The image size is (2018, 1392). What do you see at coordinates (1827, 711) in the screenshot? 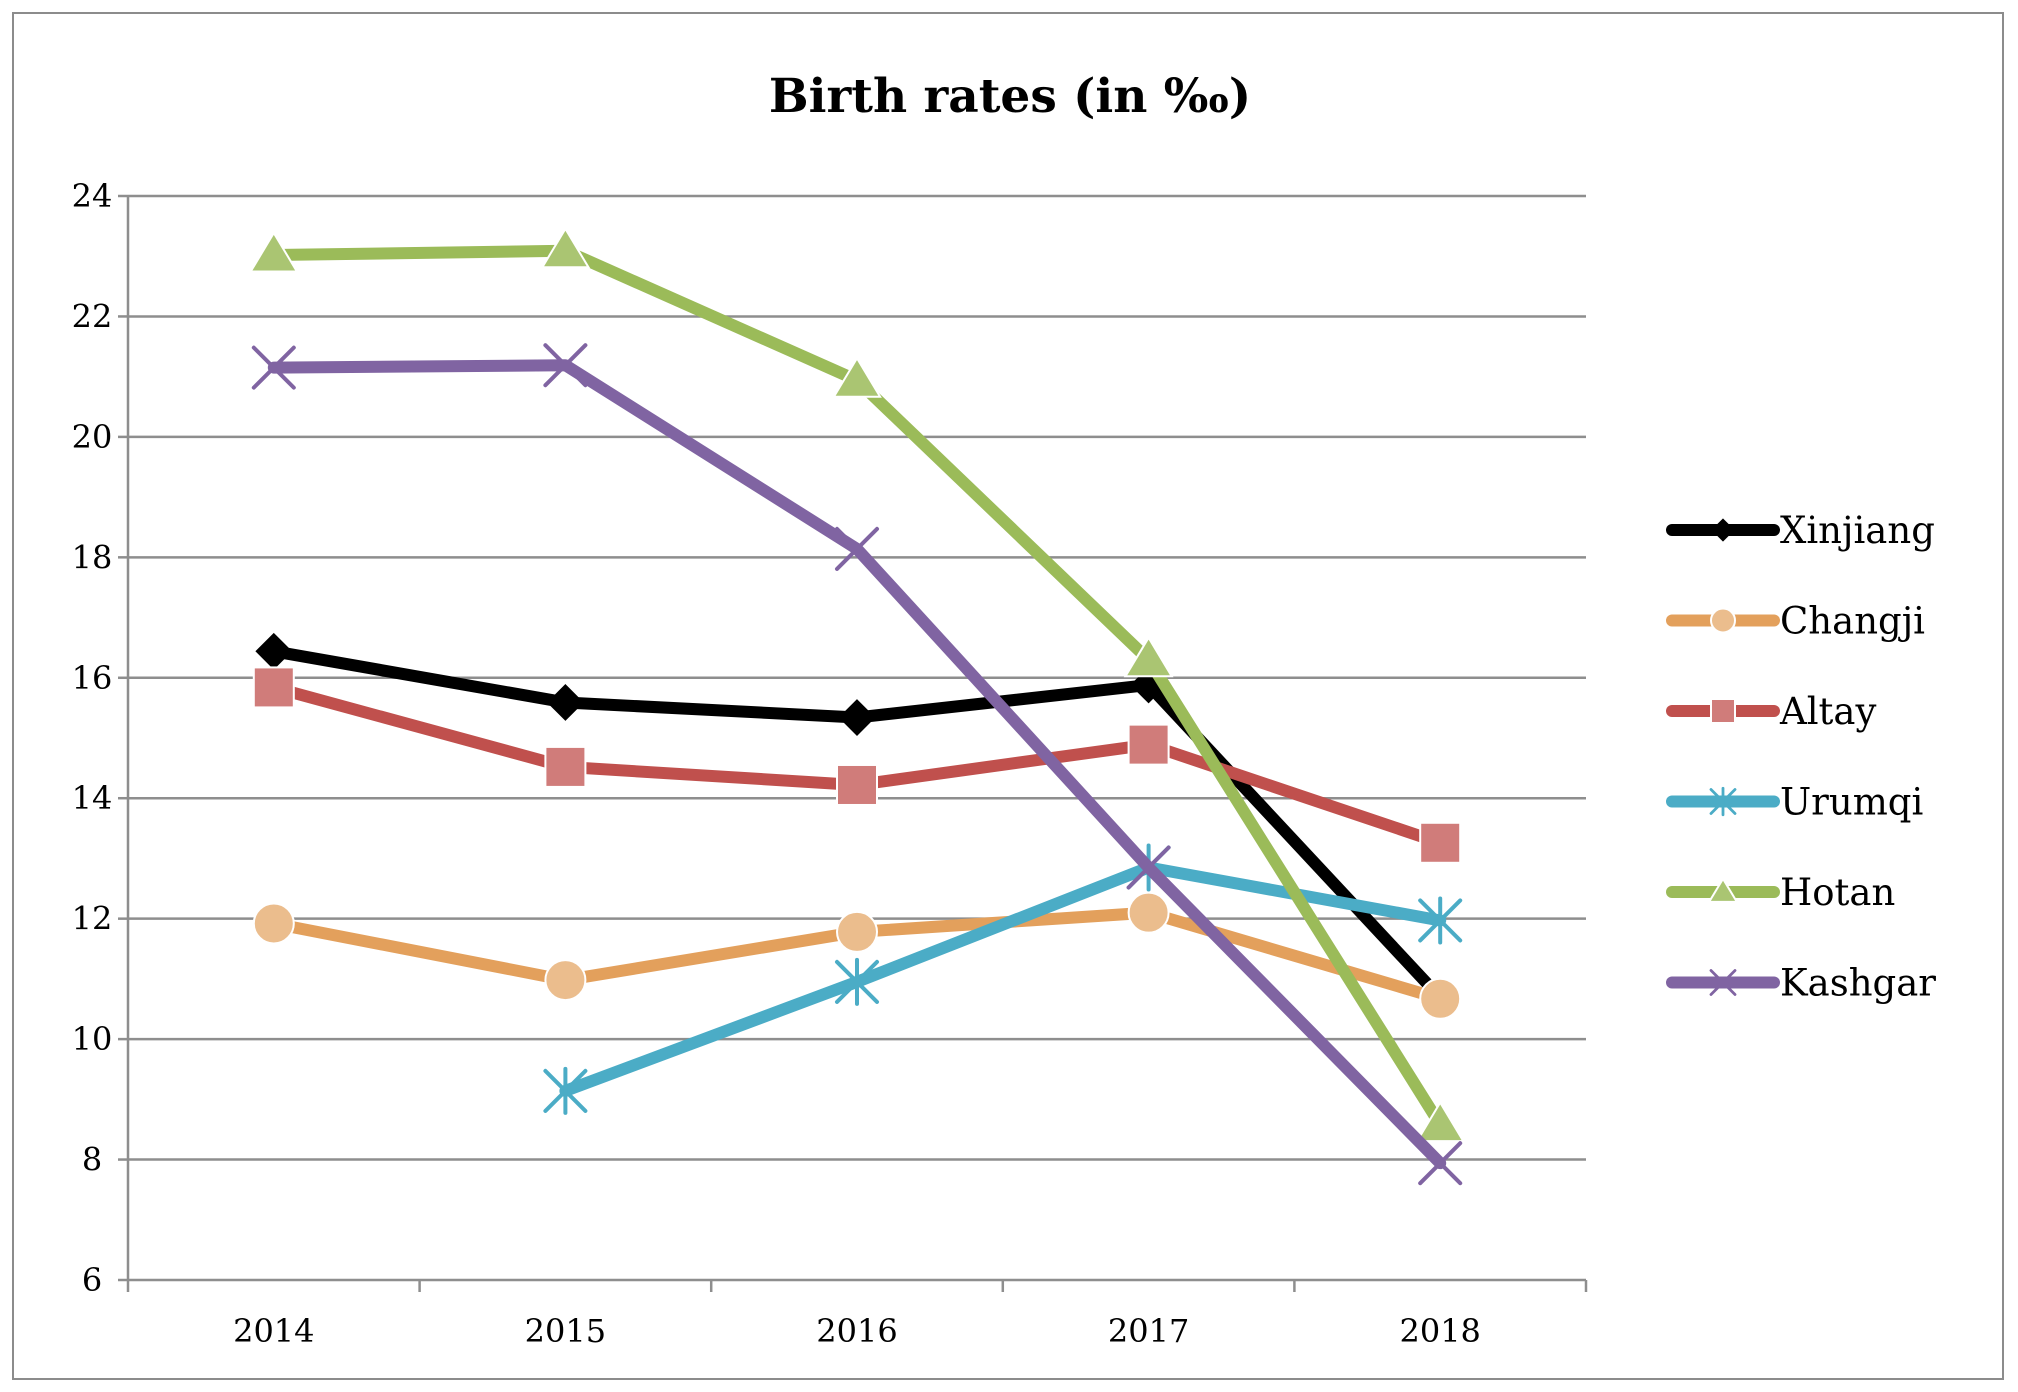
I see `legend-label-altay: Altay` at bounding box center [1827, 711].